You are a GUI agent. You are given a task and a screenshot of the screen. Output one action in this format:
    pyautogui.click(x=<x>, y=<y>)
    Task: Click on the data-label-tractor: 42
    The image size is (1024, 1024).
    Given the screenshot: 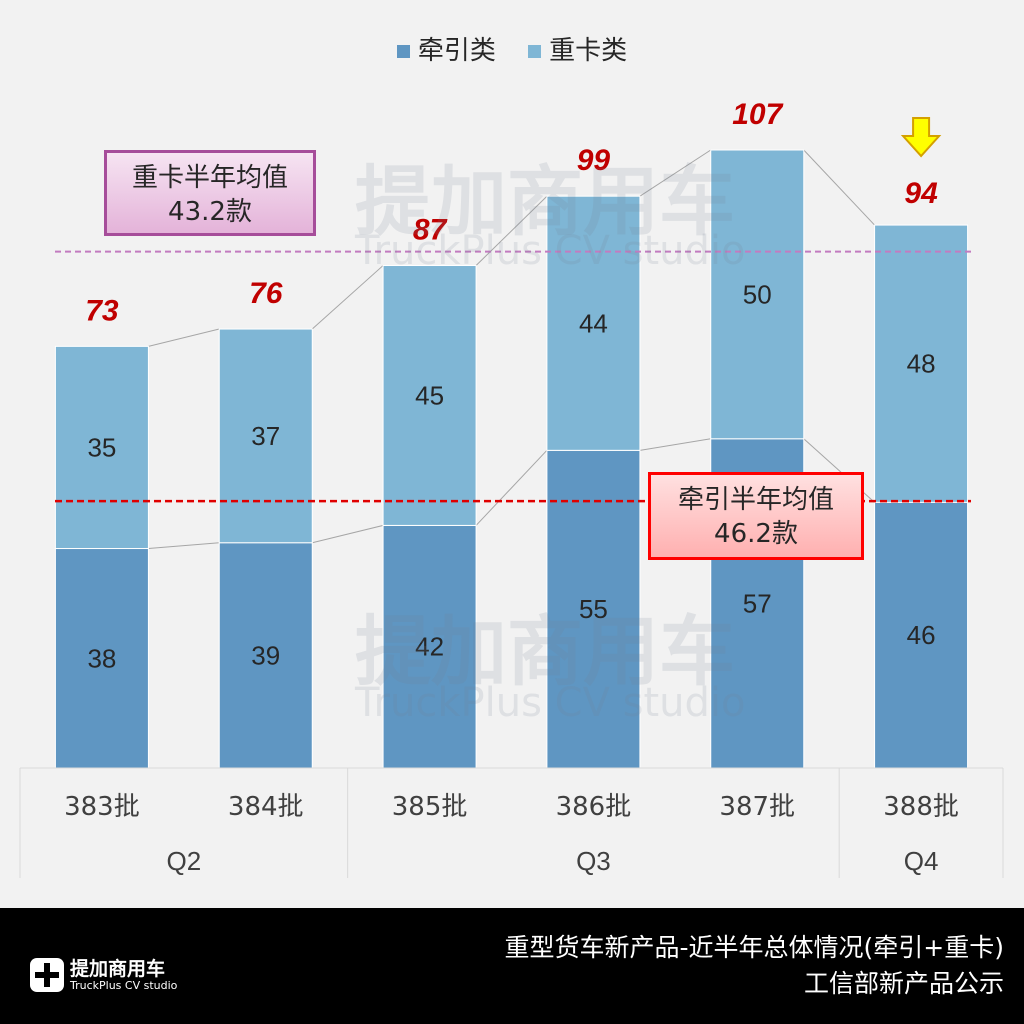 What is the action you would take?
    pyautogui.click(x=429, y=647)
    